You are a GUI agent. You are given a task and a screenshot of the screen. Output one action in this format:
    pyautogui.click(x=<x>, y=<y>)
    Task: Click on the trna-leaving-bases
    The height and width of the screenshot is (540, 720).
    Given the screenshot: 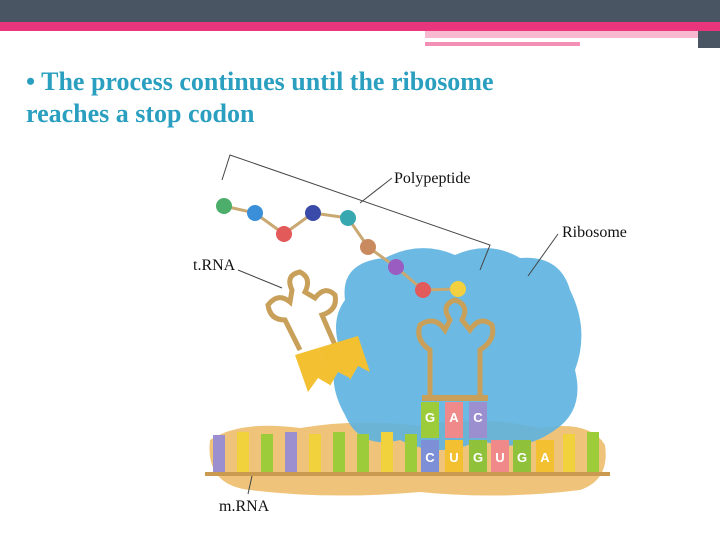 What is the action you would take?
    pyautogui.click(x=332, y=364)
    